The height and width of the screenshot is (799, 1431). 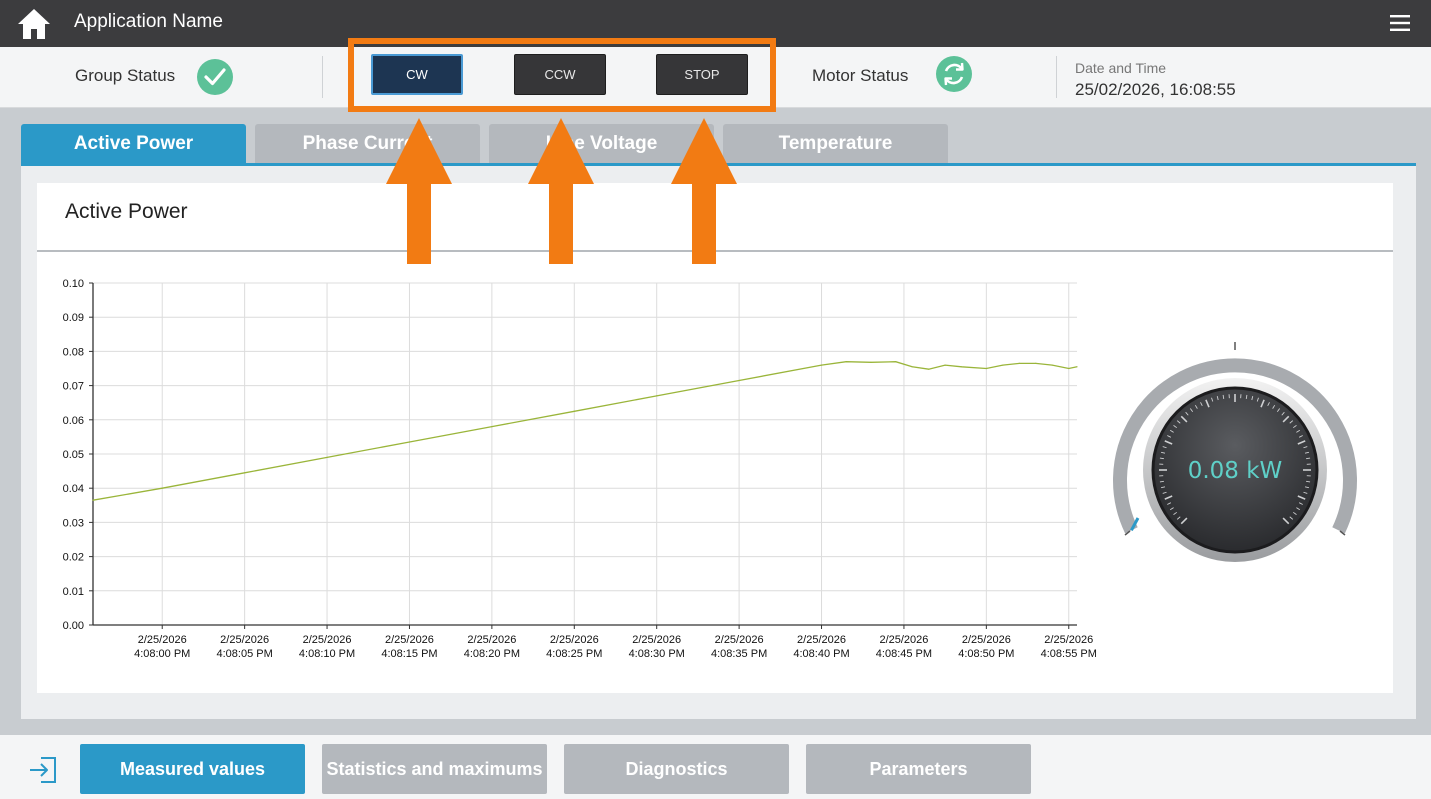 I want to click on y-tick-label: 0.04, so click(x=73, y=489).